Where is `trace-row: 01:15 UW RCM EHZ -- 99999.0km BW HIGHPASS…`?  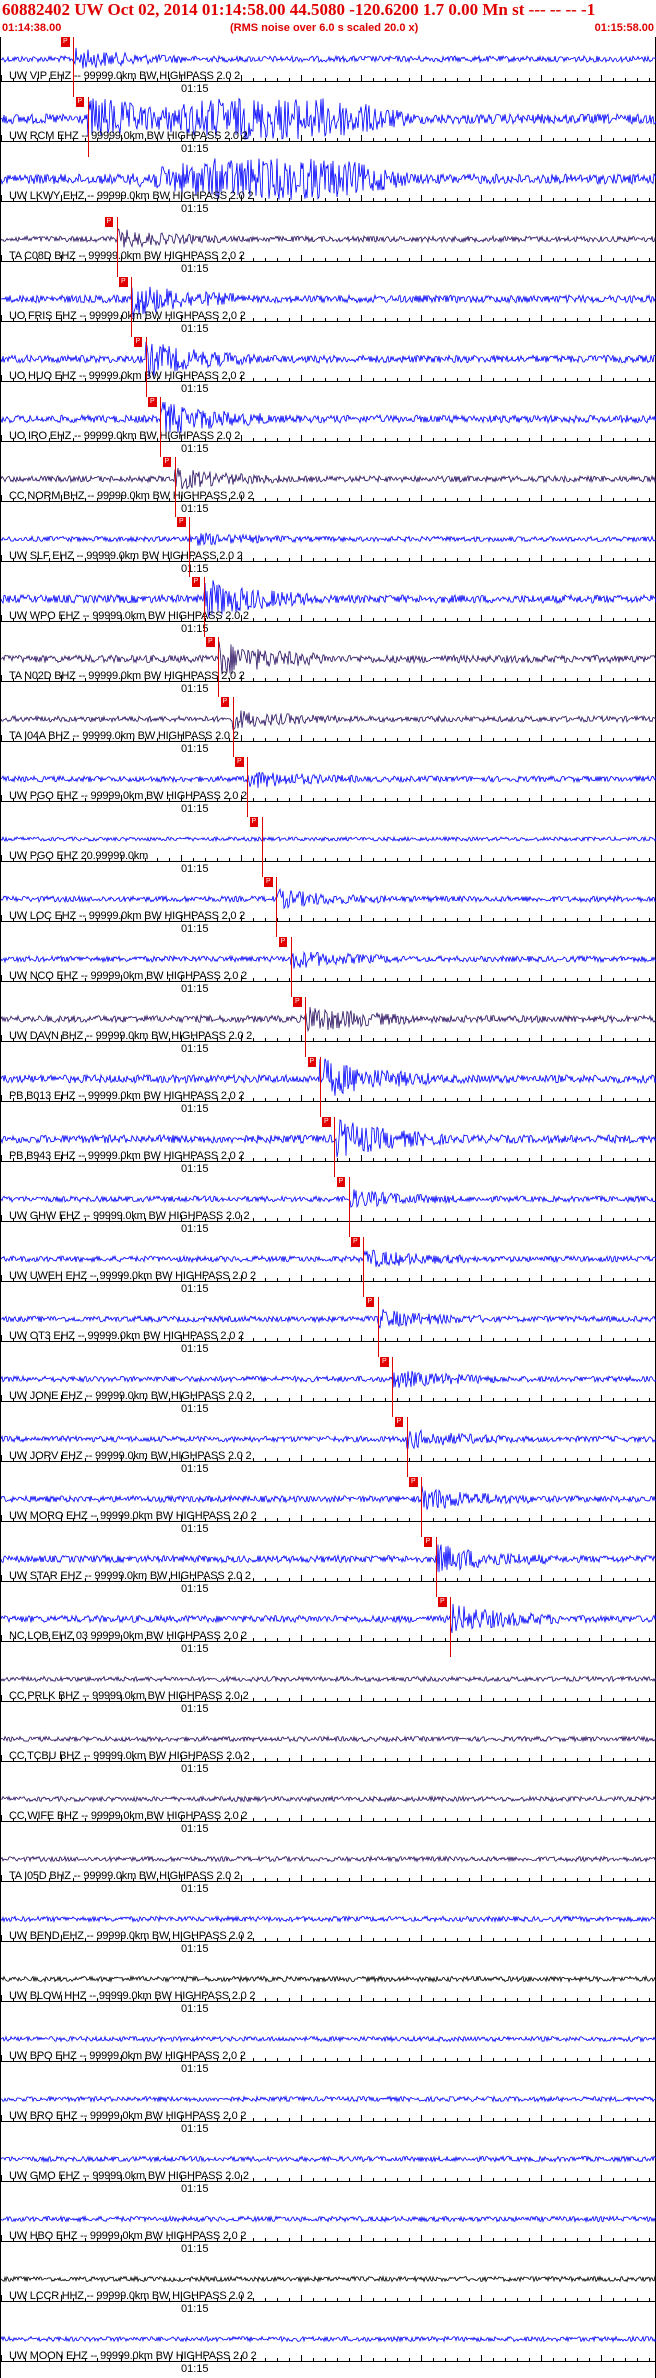
trace-row: 01:15 UW RCM EHZ -- 99999.0km BW HIGHPASS… is located at coordinates (328, 127).